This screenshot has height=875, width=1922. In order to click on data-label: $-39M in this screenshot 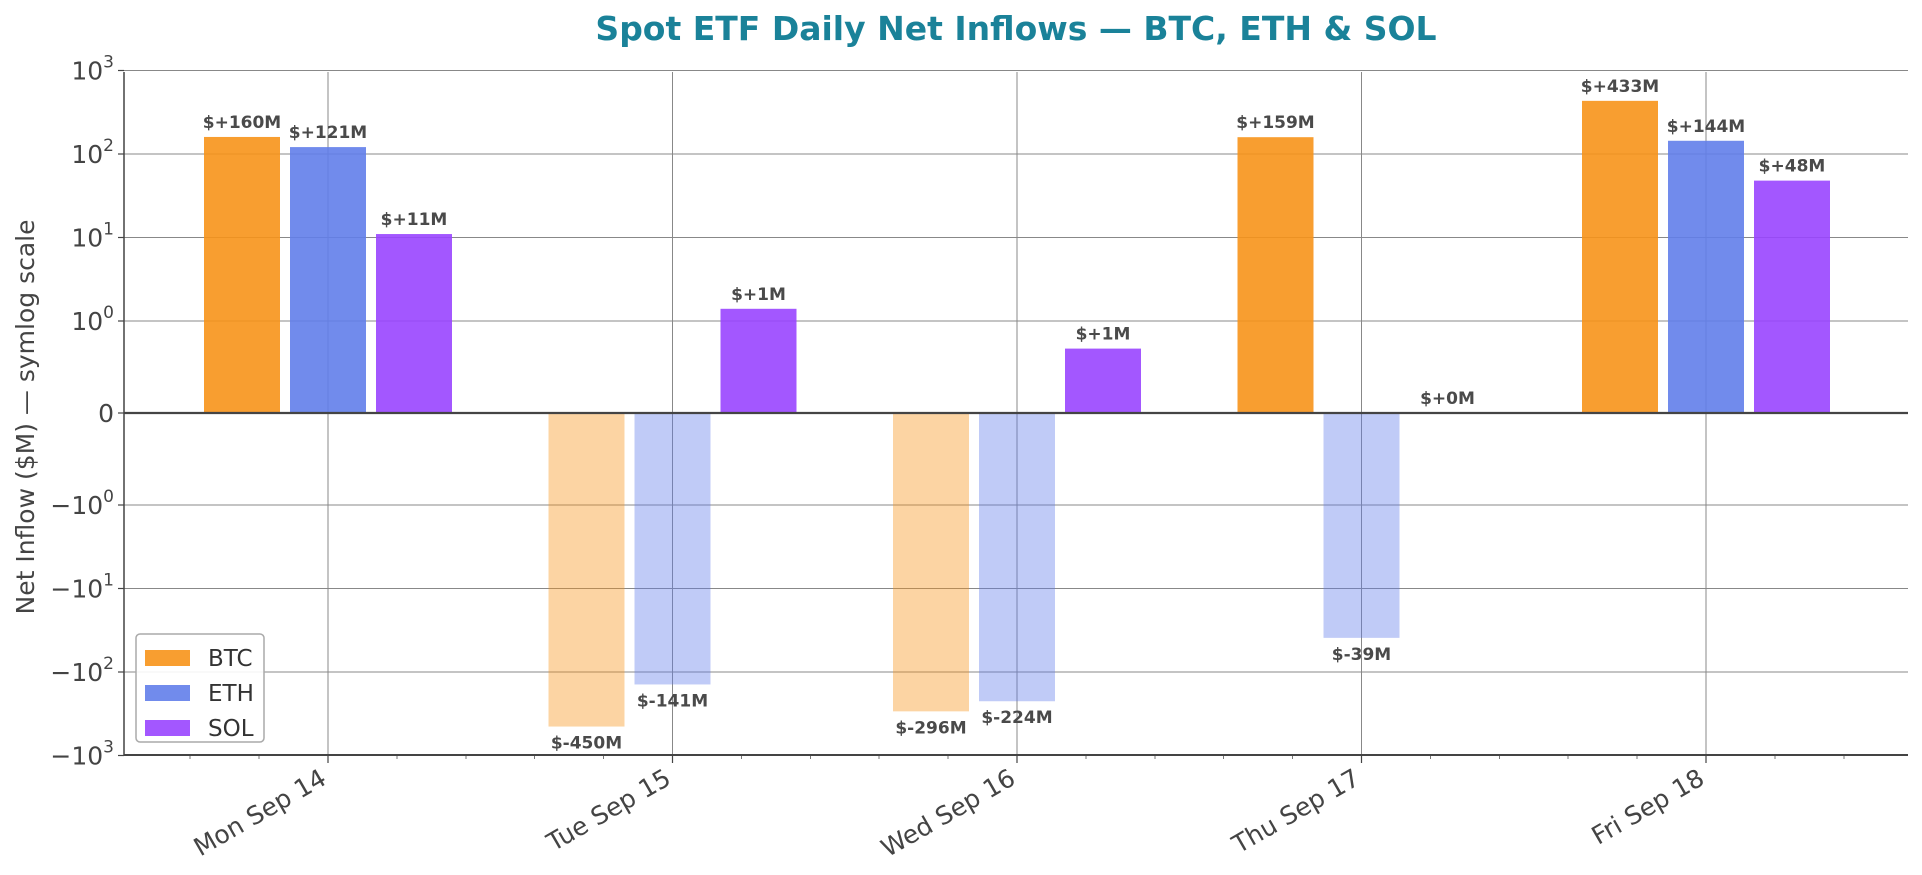, I will do `click(1361, 655)`.